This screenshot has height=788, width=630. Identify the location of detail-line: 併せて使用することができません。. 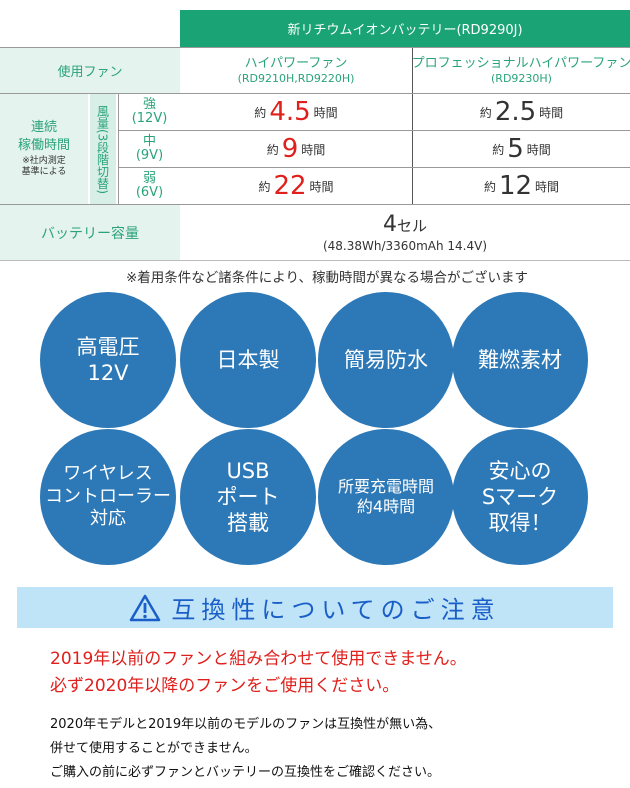
(154, 748).